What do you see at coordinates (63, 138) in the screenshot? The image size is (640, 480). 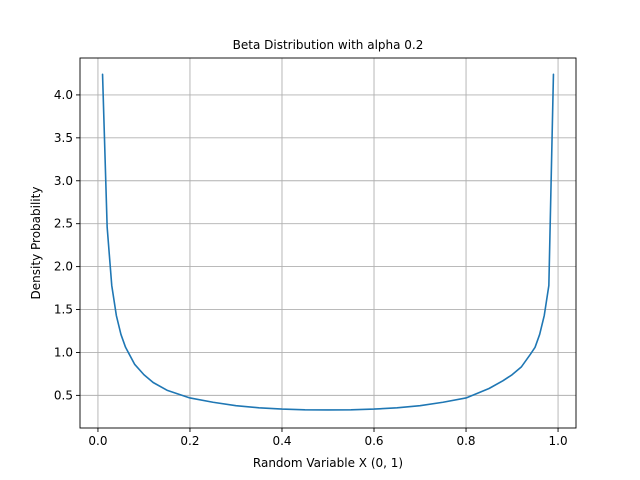 I see `y-tick-label: 3.5` at bounding box center [63, 138].